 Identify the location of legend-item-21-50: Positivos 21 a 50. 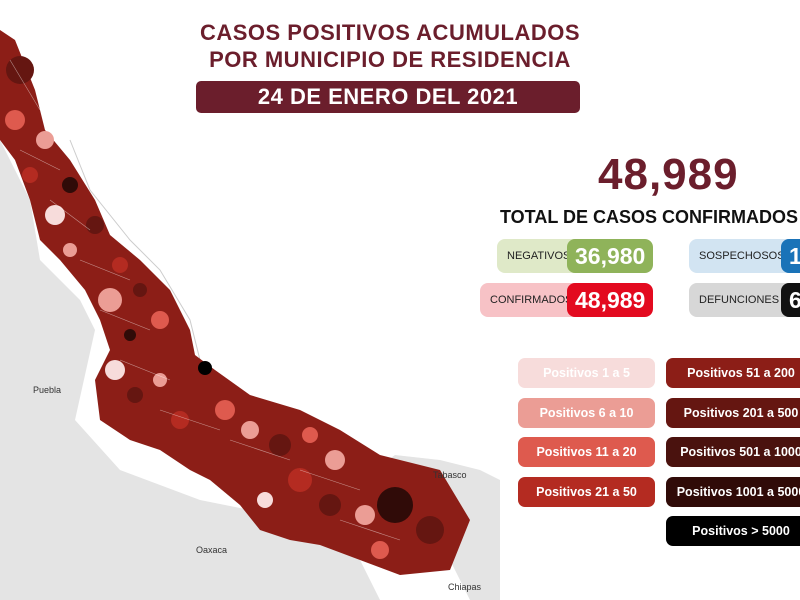
(586, 492).